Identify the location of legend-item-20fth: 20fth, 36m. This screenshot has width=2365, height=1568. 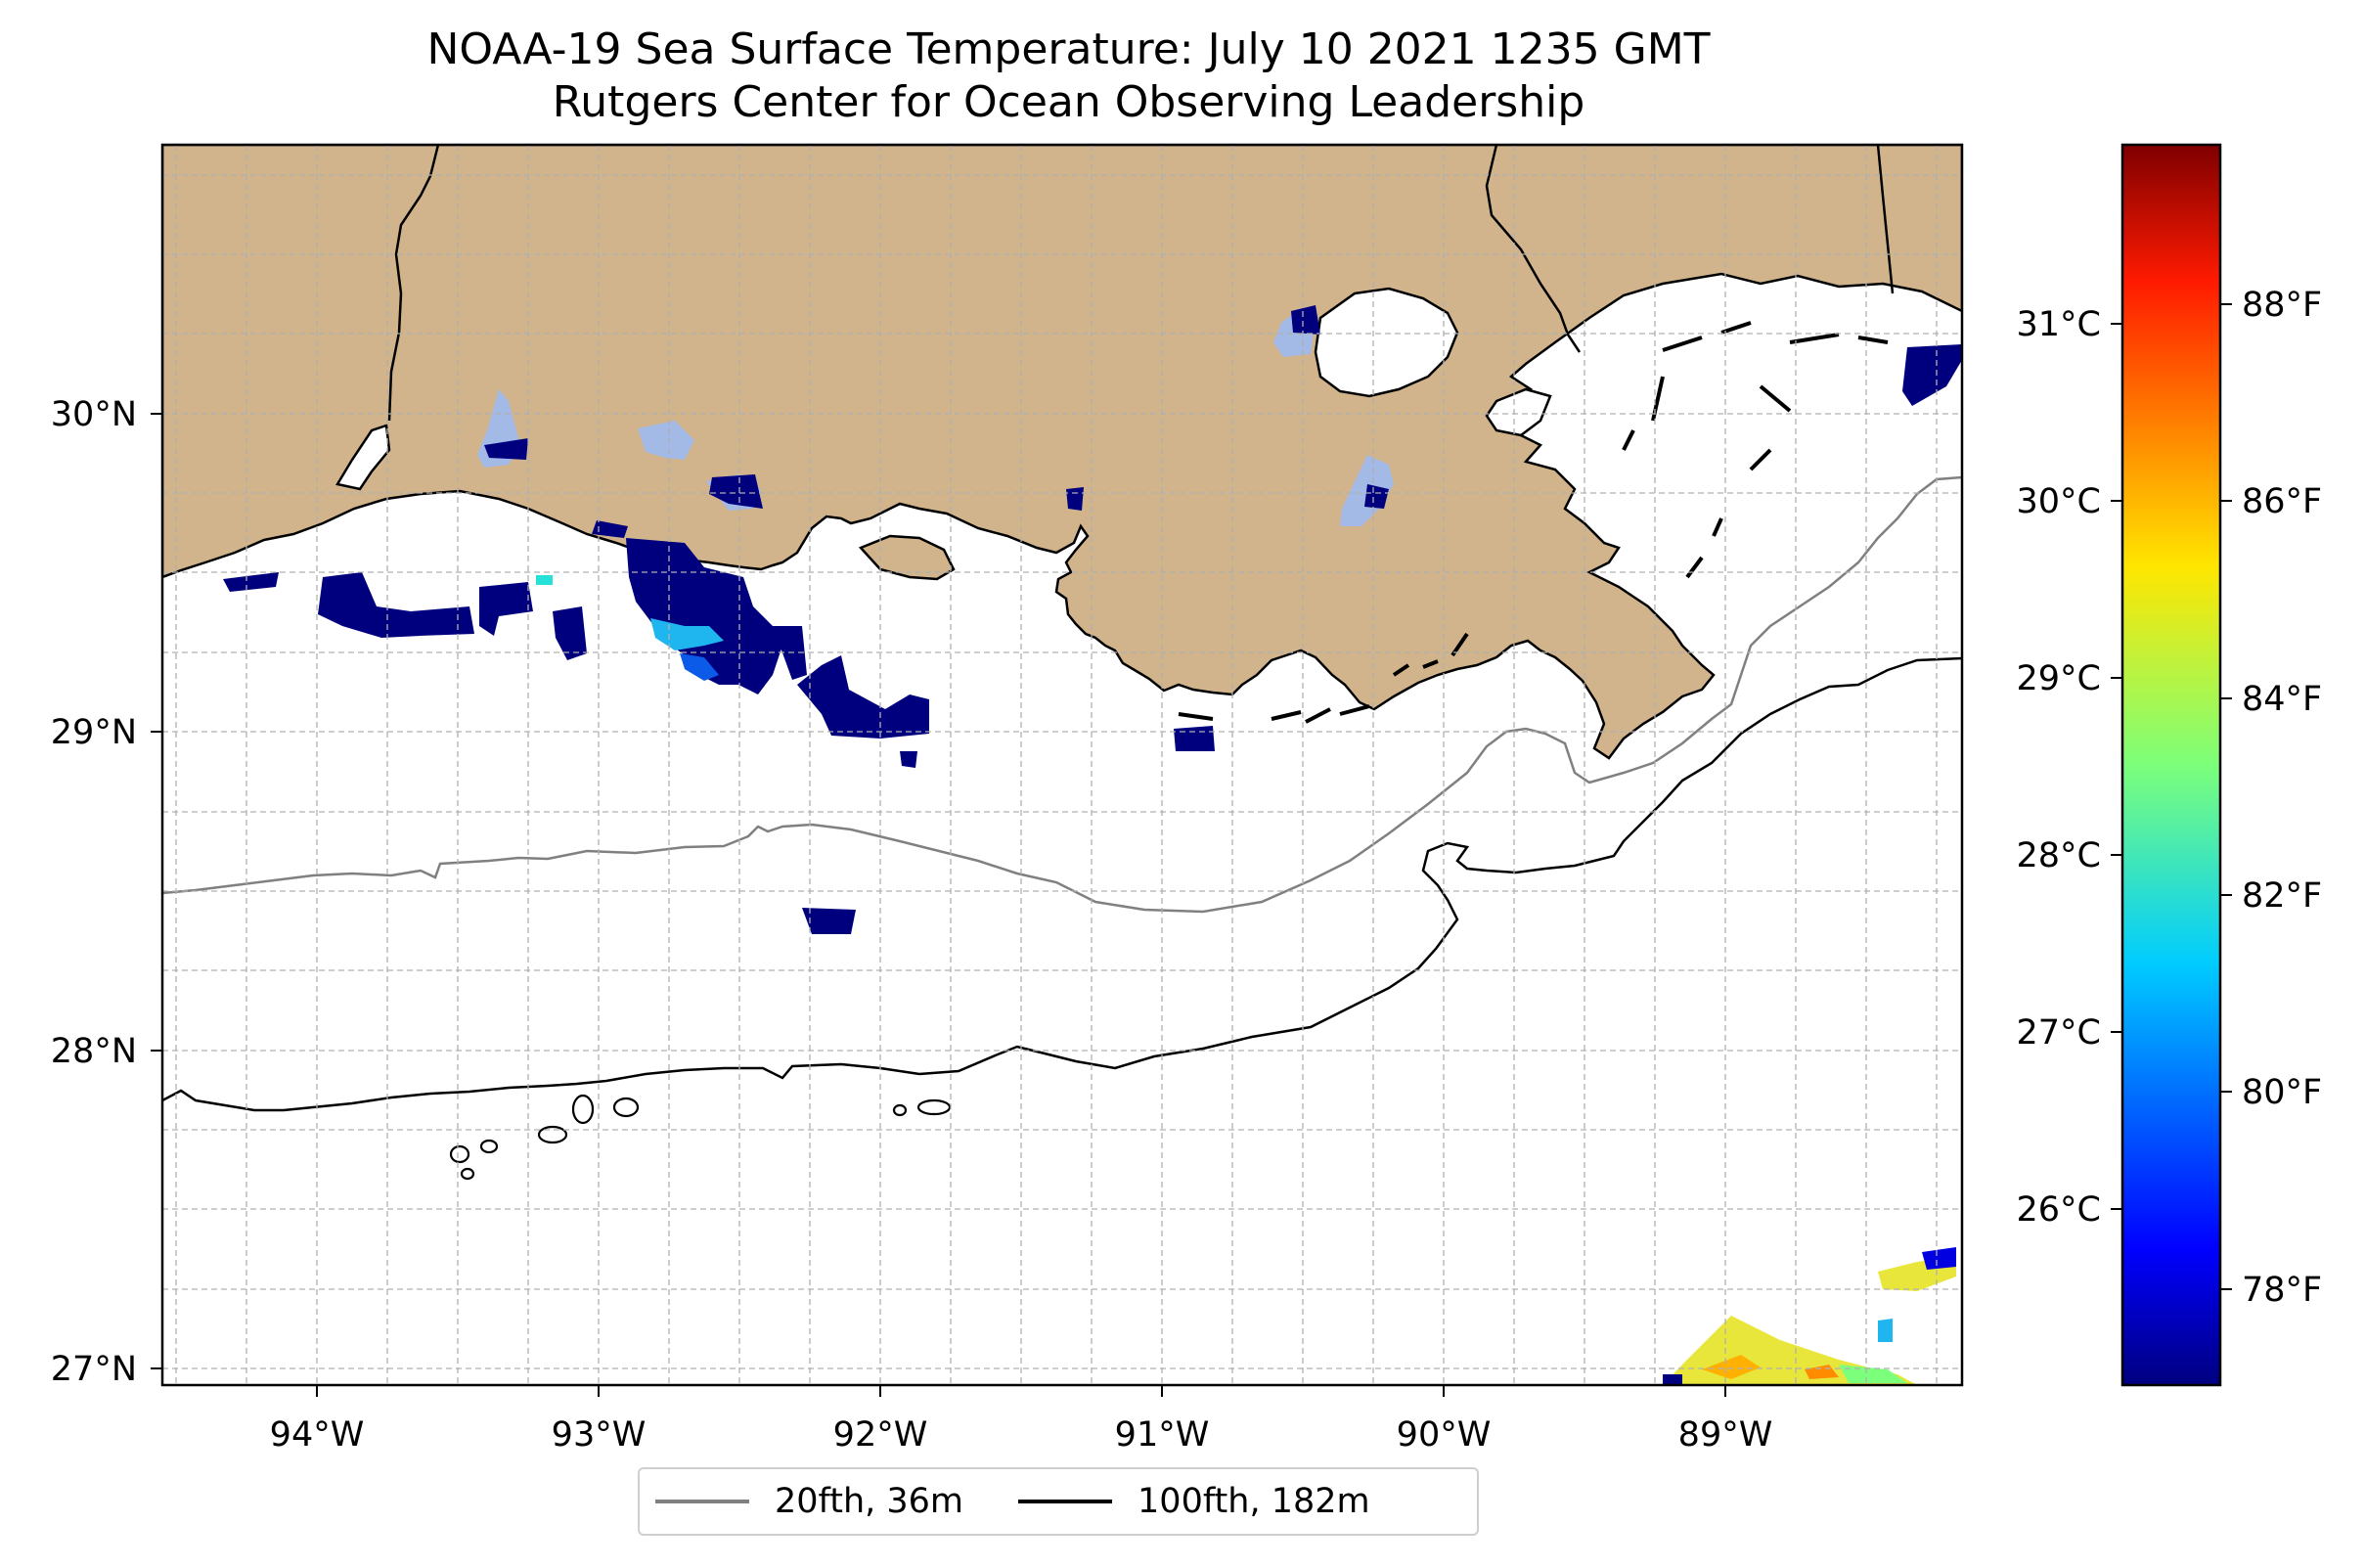
(809, 1501).